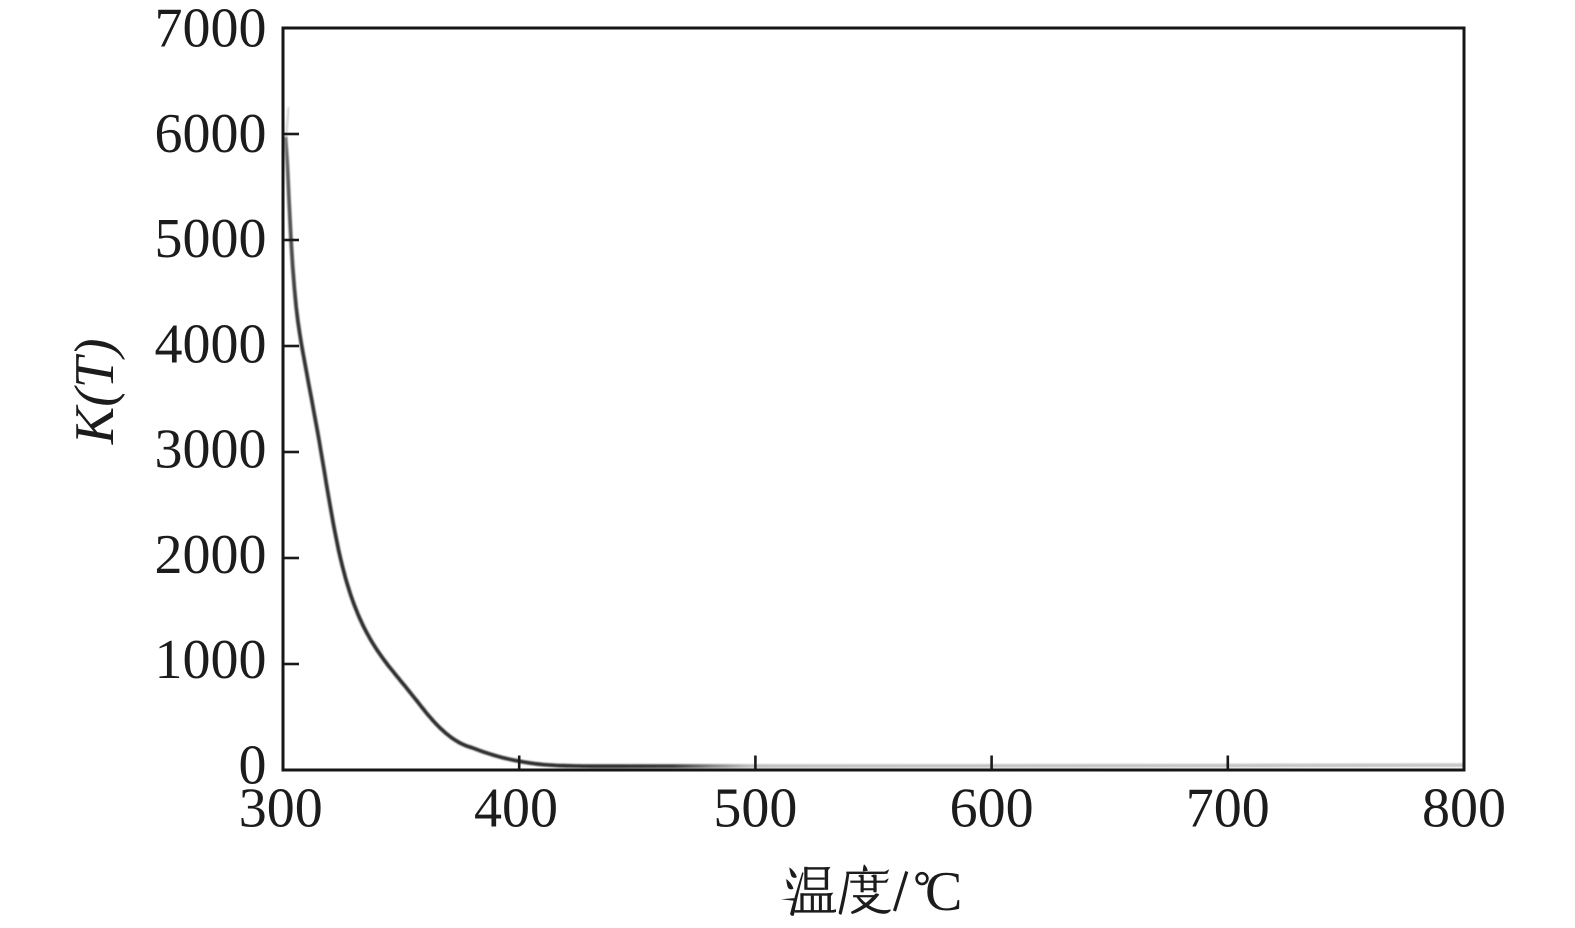 The width and height of the screenshot is (1575, 928). What do you see at coordinates (211, 450) in the screenshot?
I see `svg-text: 3000` at bounding box center [211, 450].